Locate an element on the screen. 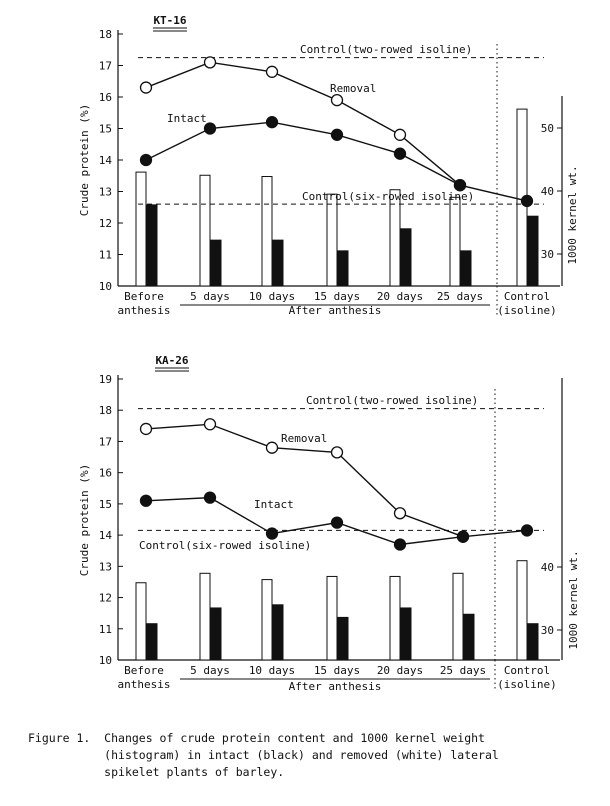  x-tick-label: 25 days is located at coordinates (460, 296).